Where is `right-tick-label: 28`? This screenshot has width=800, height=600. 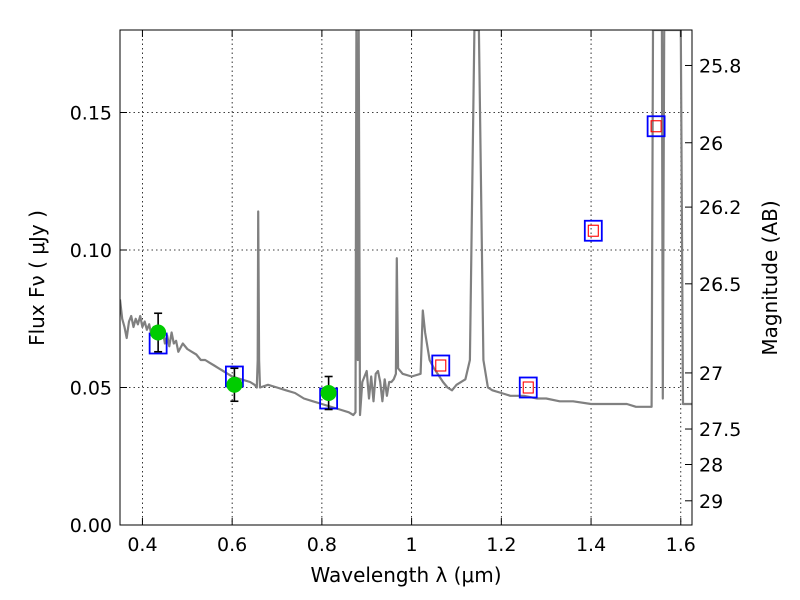
right-tick-label: 28 is located at coordinates (711, 466).